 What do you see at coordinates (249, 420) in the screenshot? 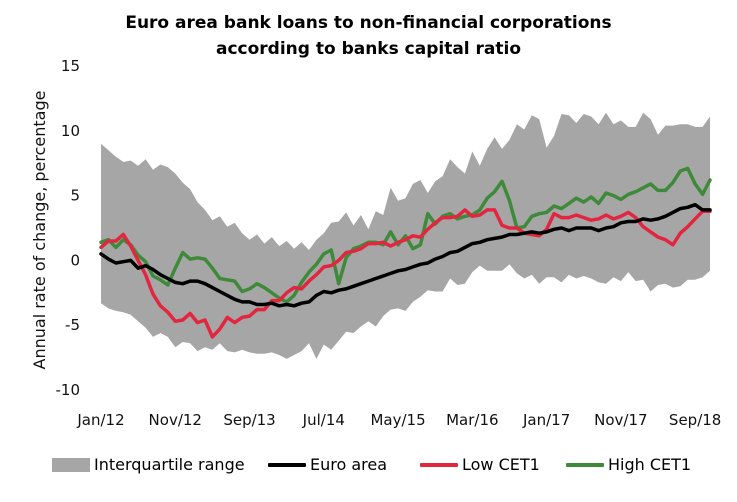
I see `x-tick-label: Sep/13` at bounding box center [249, 420].